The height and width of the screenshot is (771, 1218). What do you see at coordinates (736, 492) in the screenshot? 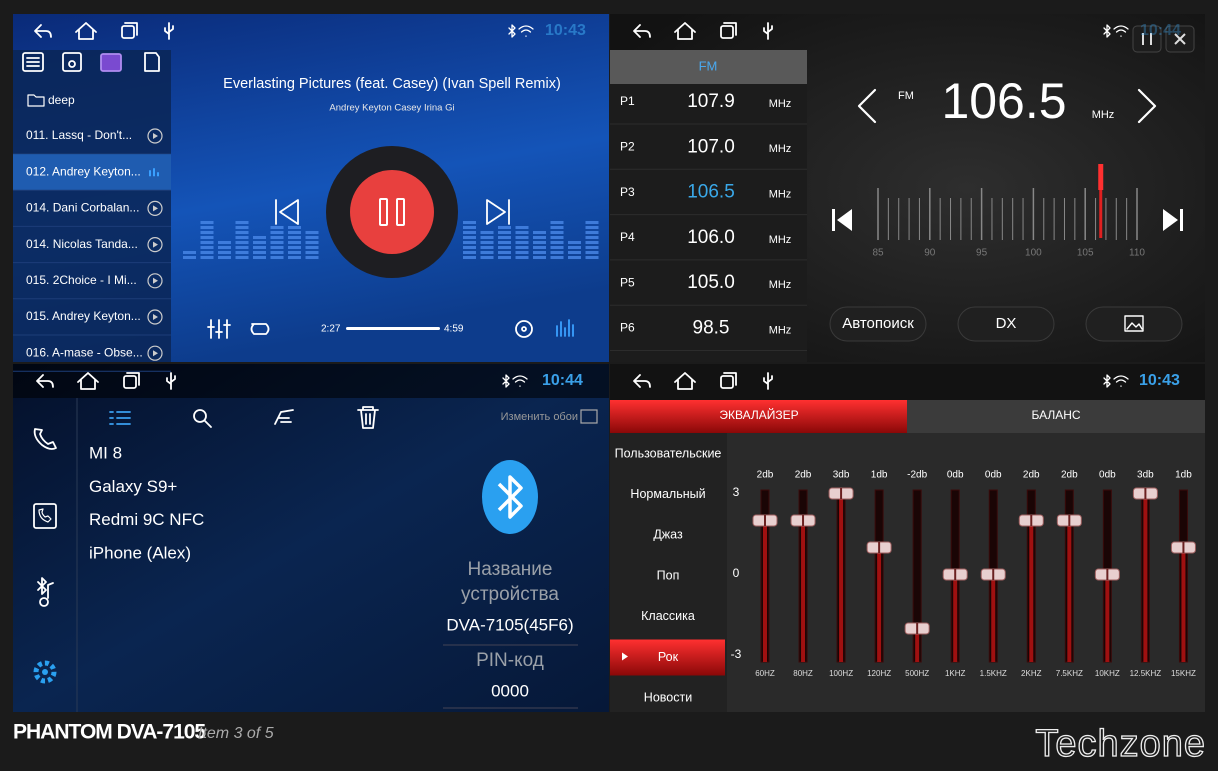
I see `scale-label: 3` at bounding box center [736, 492].